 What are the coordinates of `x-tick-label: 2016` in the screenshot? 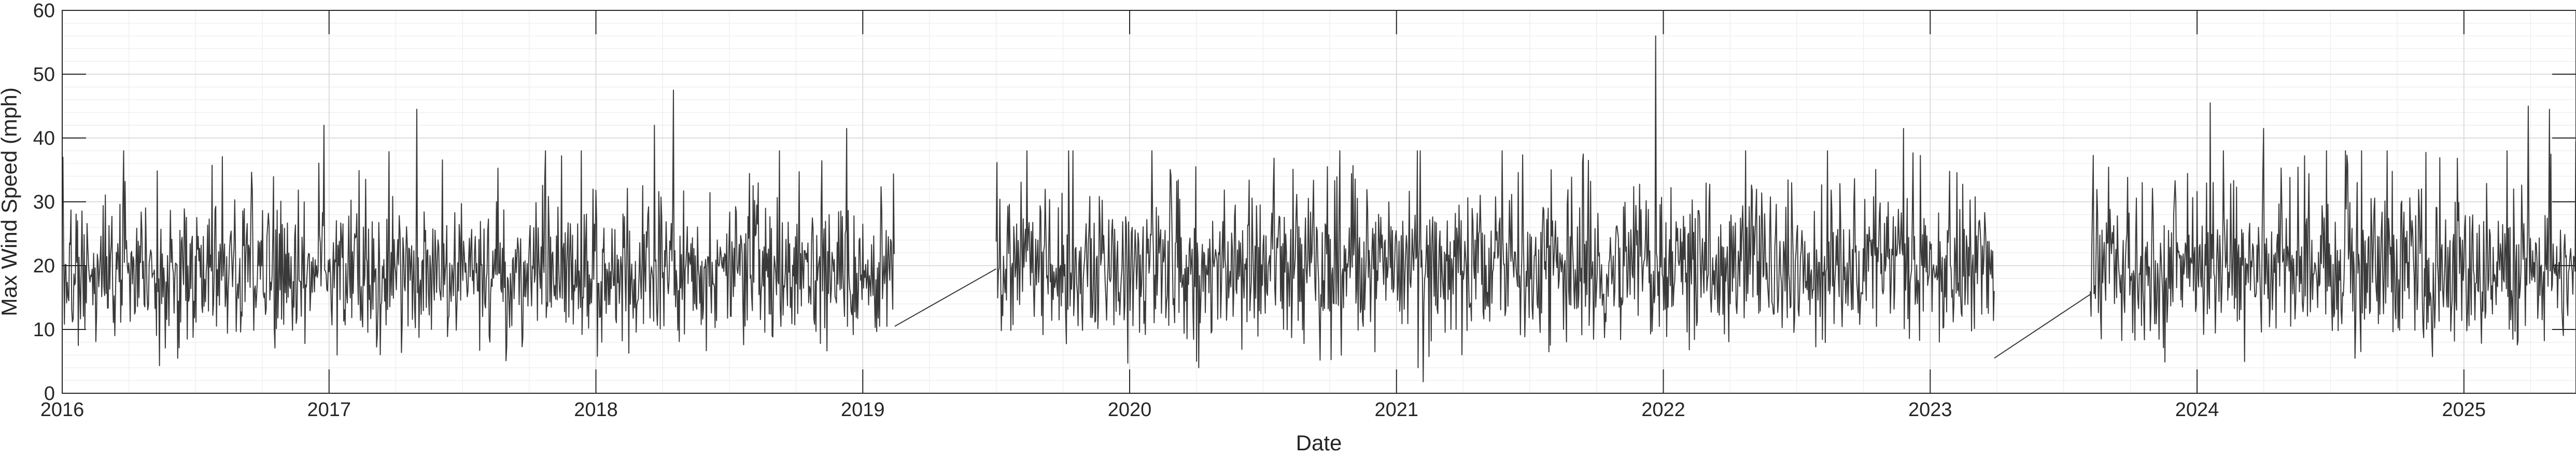 It's located at (62, 410).